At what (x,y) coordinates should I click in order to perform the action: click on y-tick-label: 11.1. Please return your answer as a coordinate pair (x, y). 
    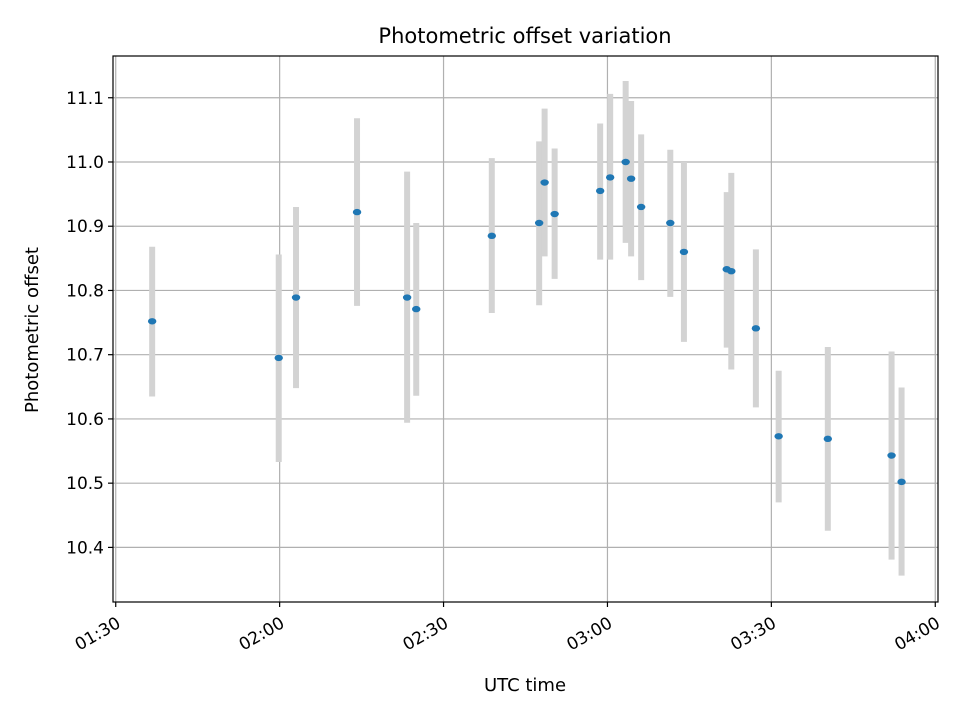
    Looking at the image, I should click on (85, 99).